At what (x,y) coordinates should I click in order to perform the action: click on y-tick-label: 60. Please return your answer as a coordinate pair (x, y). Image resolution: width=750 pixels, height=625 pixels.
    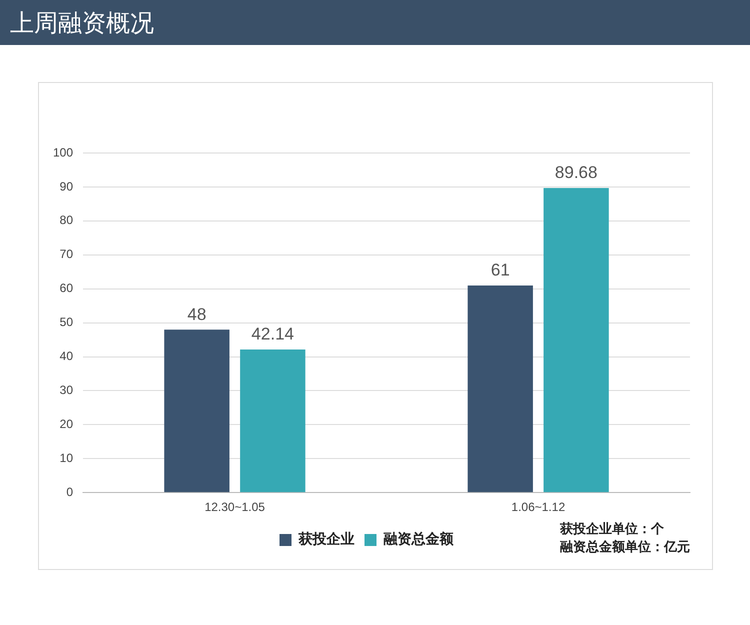
    Looking at the image, I should click on (67, 288).